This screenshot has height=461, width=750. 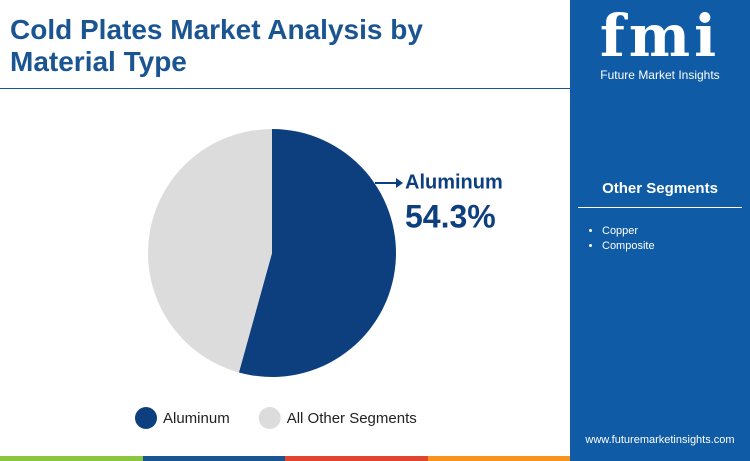 What do you see at coordinates (454, 182) in the screenshot?
I see `callout-label: Aluminum` at bounding box center [454, 182].